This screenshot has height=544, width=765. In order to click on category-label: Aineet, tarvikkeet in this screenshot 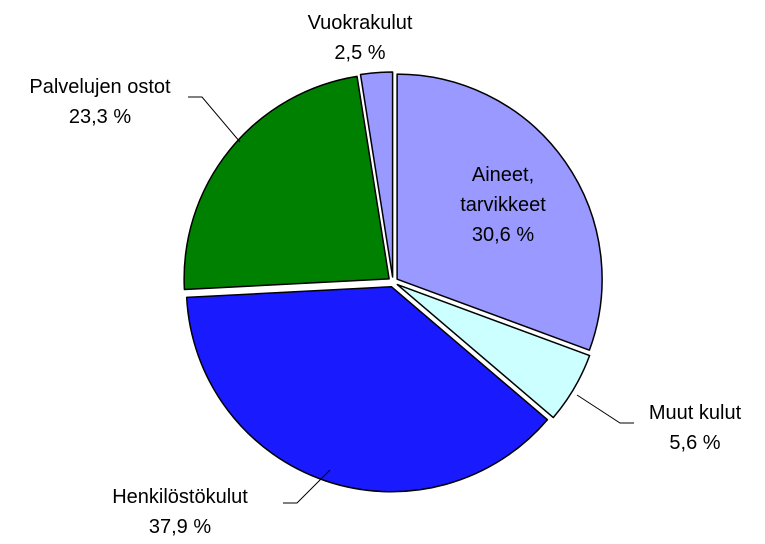, I will do `click(503, 190)`.